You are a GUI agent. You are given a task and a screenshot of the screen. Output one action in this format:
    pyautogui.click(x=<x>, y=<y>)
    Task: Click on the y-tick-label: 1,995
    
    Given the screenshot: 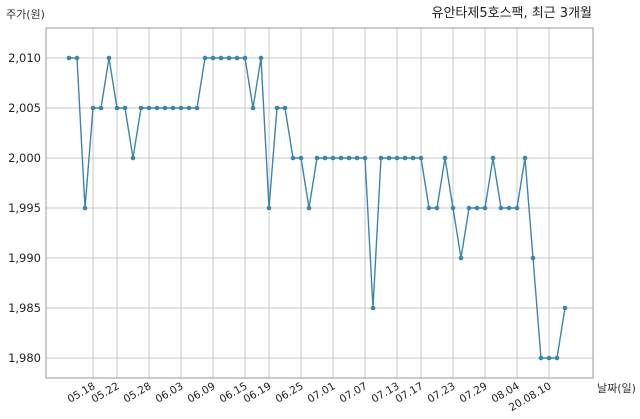 What is the action you would take?
    pyautogui.click(x=24, y=208)
    